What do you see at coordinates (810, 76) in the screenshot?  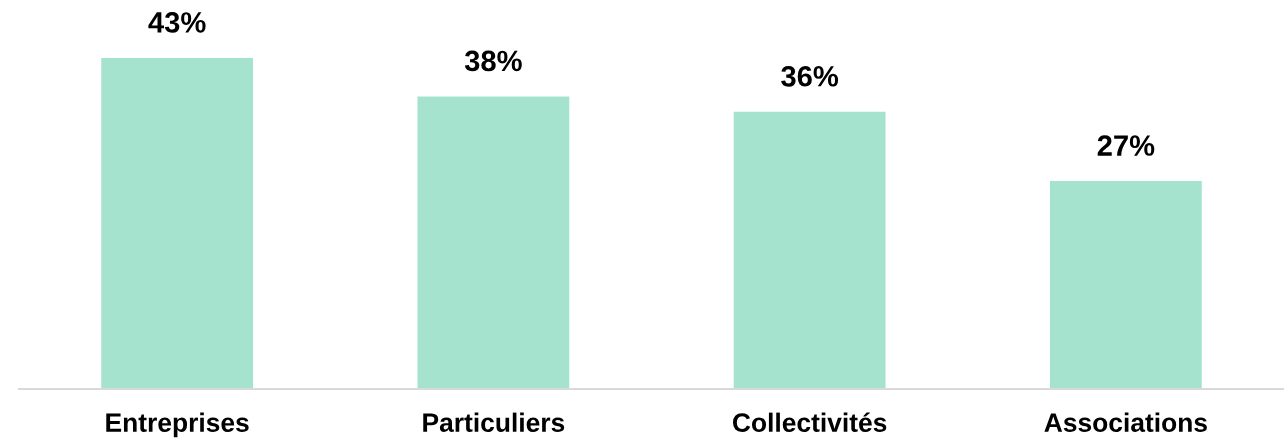 I see `data-label: 36%` at bounding box center [810, 76].